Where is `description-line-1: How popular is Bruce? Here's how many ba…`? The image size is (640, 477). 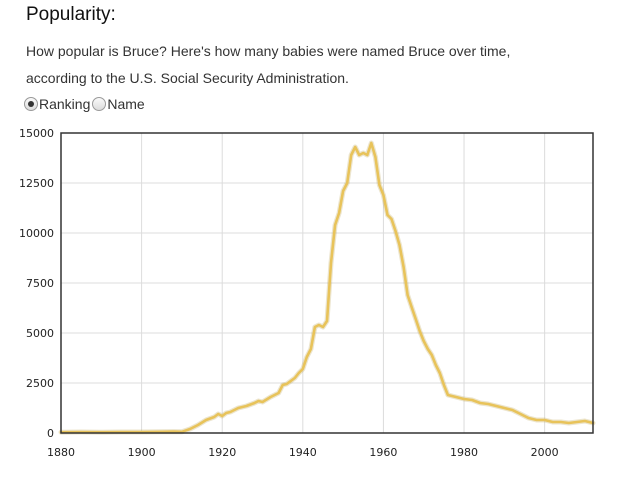 description-line-1: How popular is Bruce? Here's how many ba… is located at coordinates (268, 51).